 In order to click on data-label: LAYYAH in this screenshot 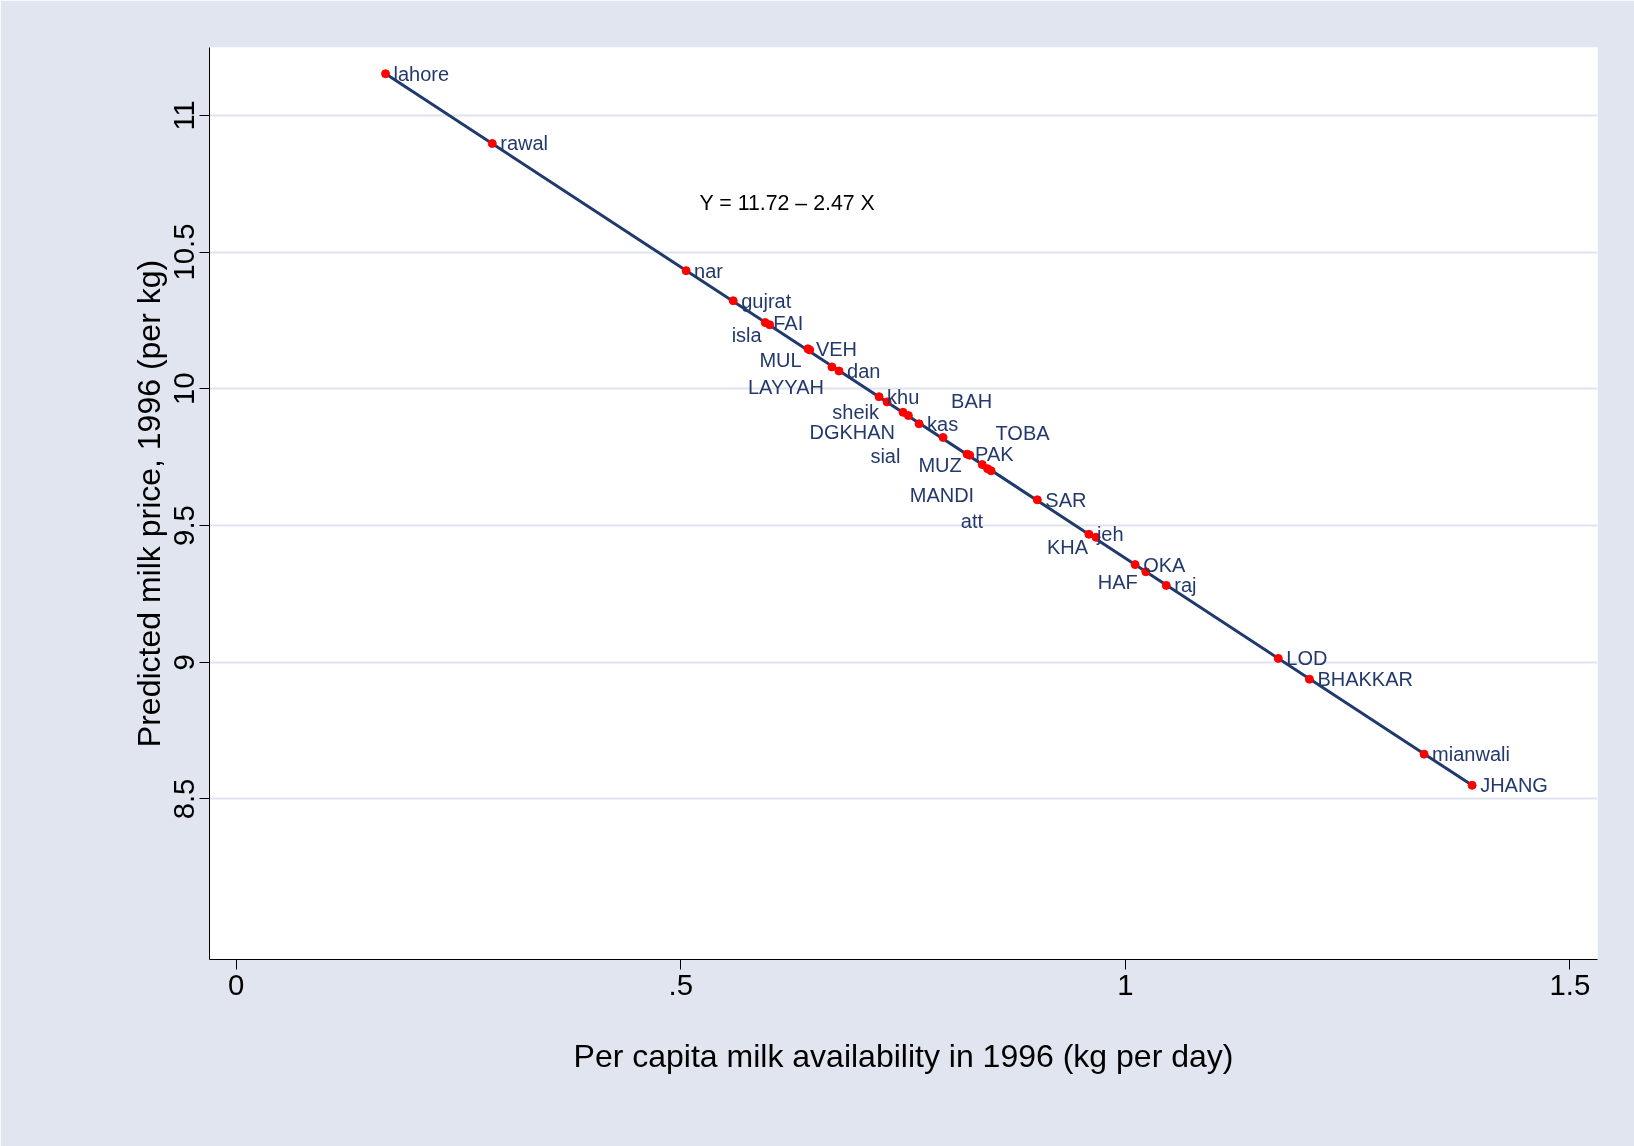, I will do `click(785, 386)`.